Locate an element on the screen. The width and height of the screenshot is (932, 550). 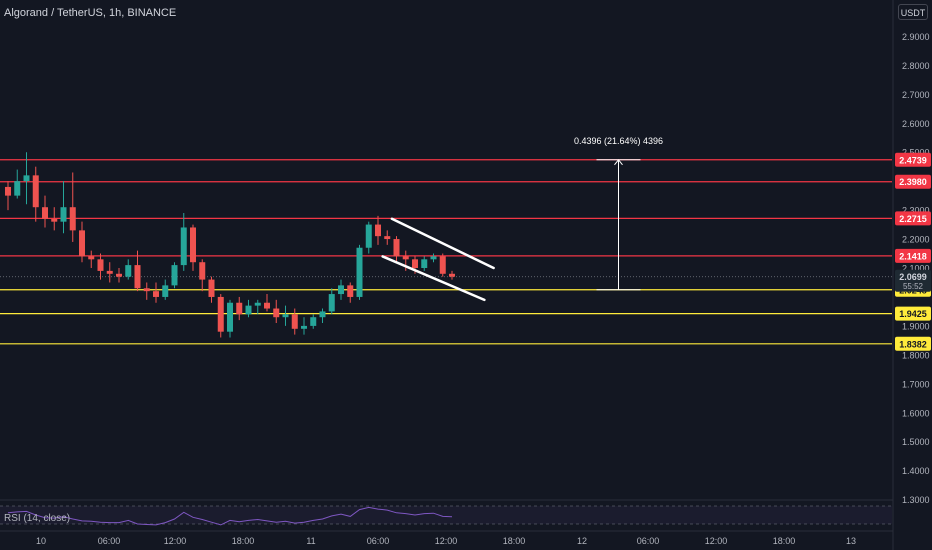
rsi-pane is located at coordinates (446, 515).